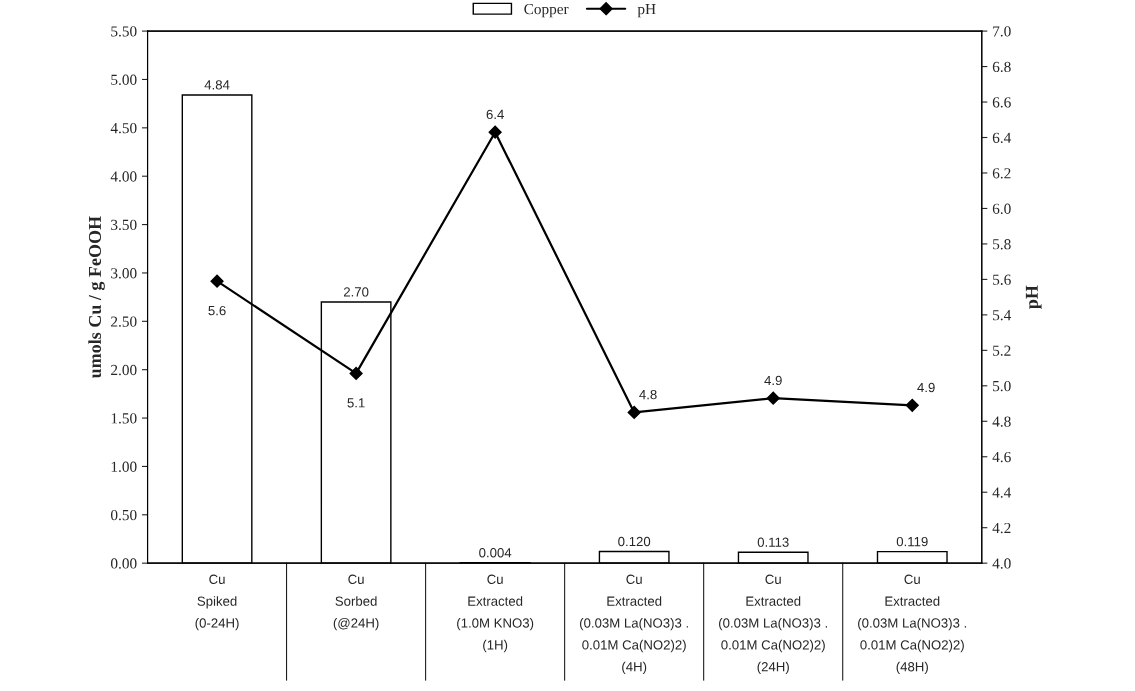 This screenshot has height=691, width=1135. Describe the element at coordinates (356, 292) in the screenshot. I see `data-label: 2.70` at that location.